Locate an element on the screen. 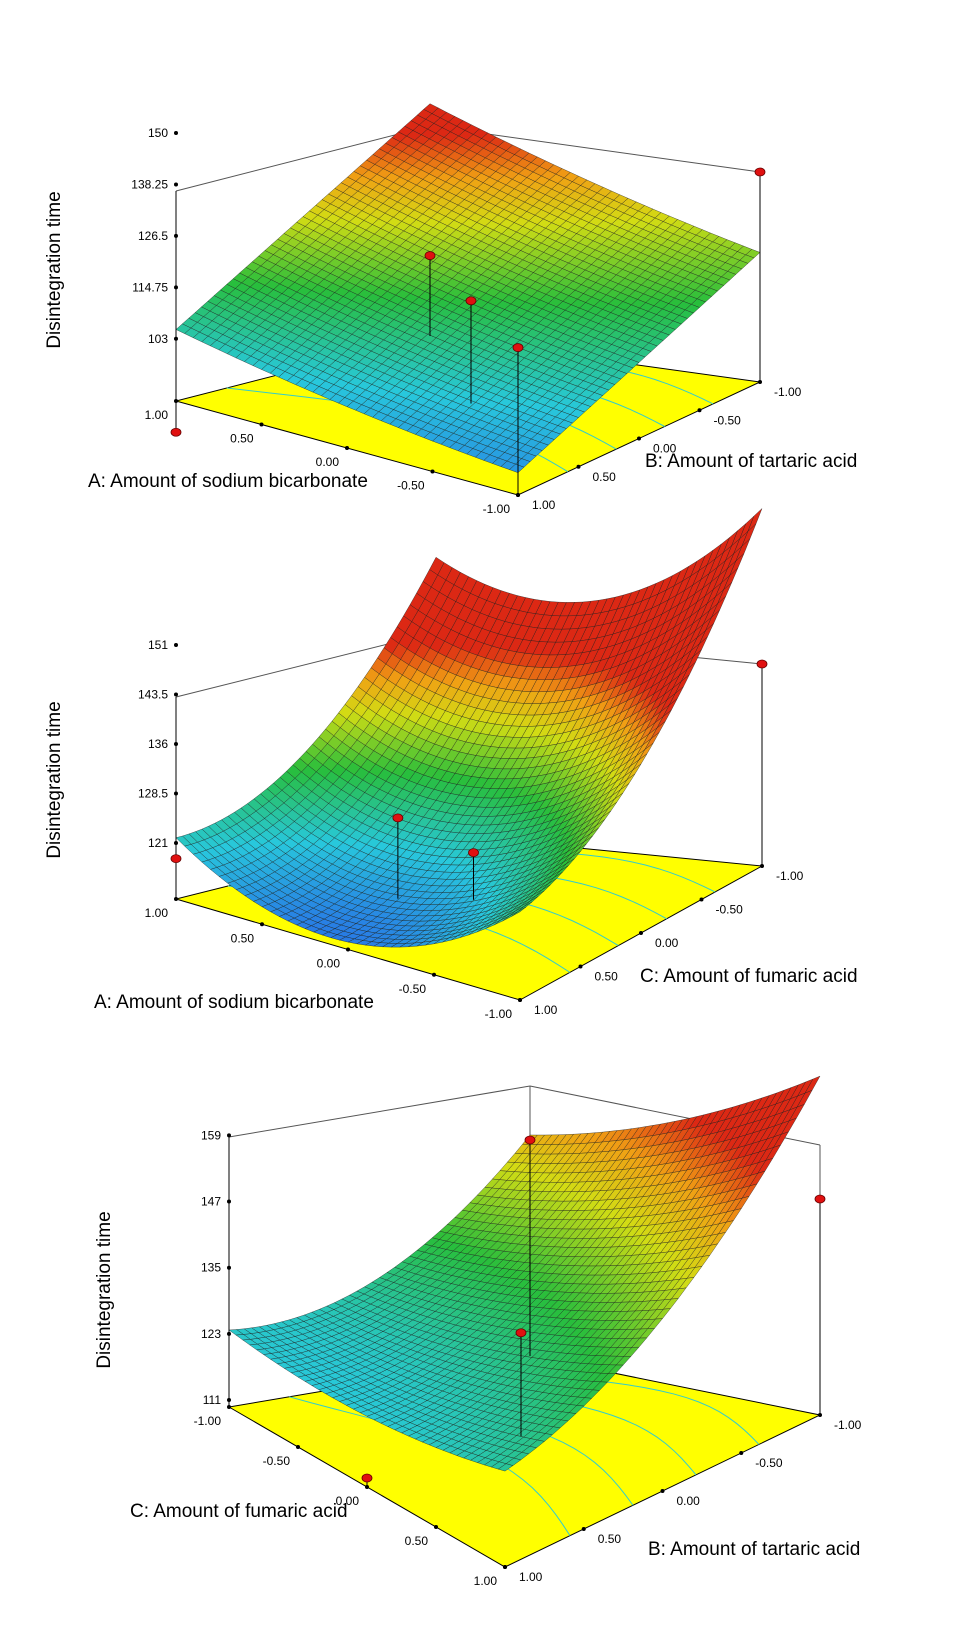 The width and height of the screenshot is (960, 1632). z-tick-label: 114.75 is located at coordinates (150, 287).